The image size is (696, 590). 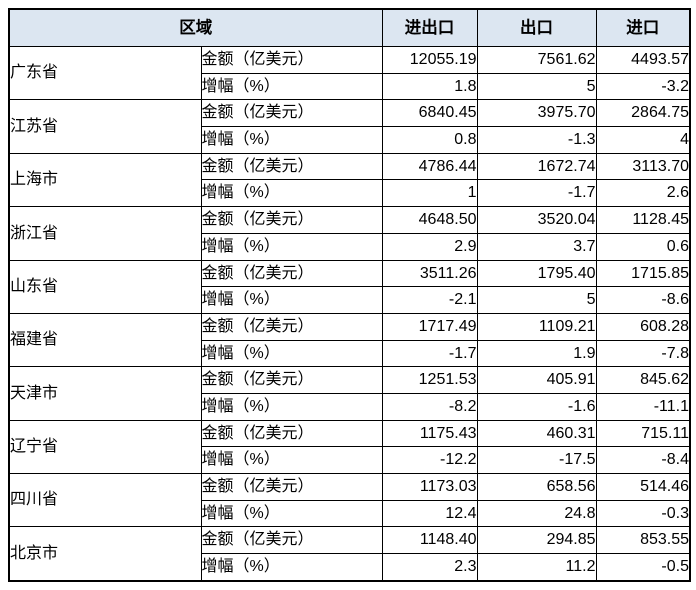 What do you see at coordinates (643, 433) in the screenshot?
I see `amount-value: 715.11` at bounding box center [643, 433].